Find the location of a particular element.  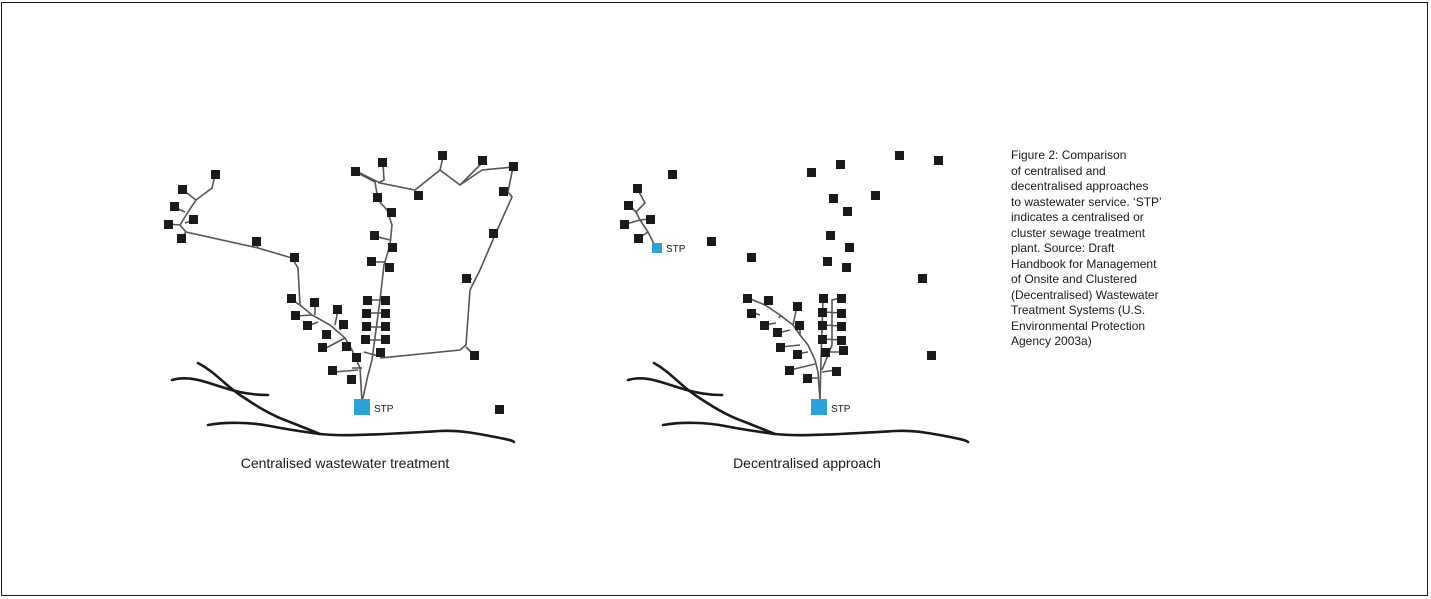

houses-decentralised is located at coordinates (781, 267).